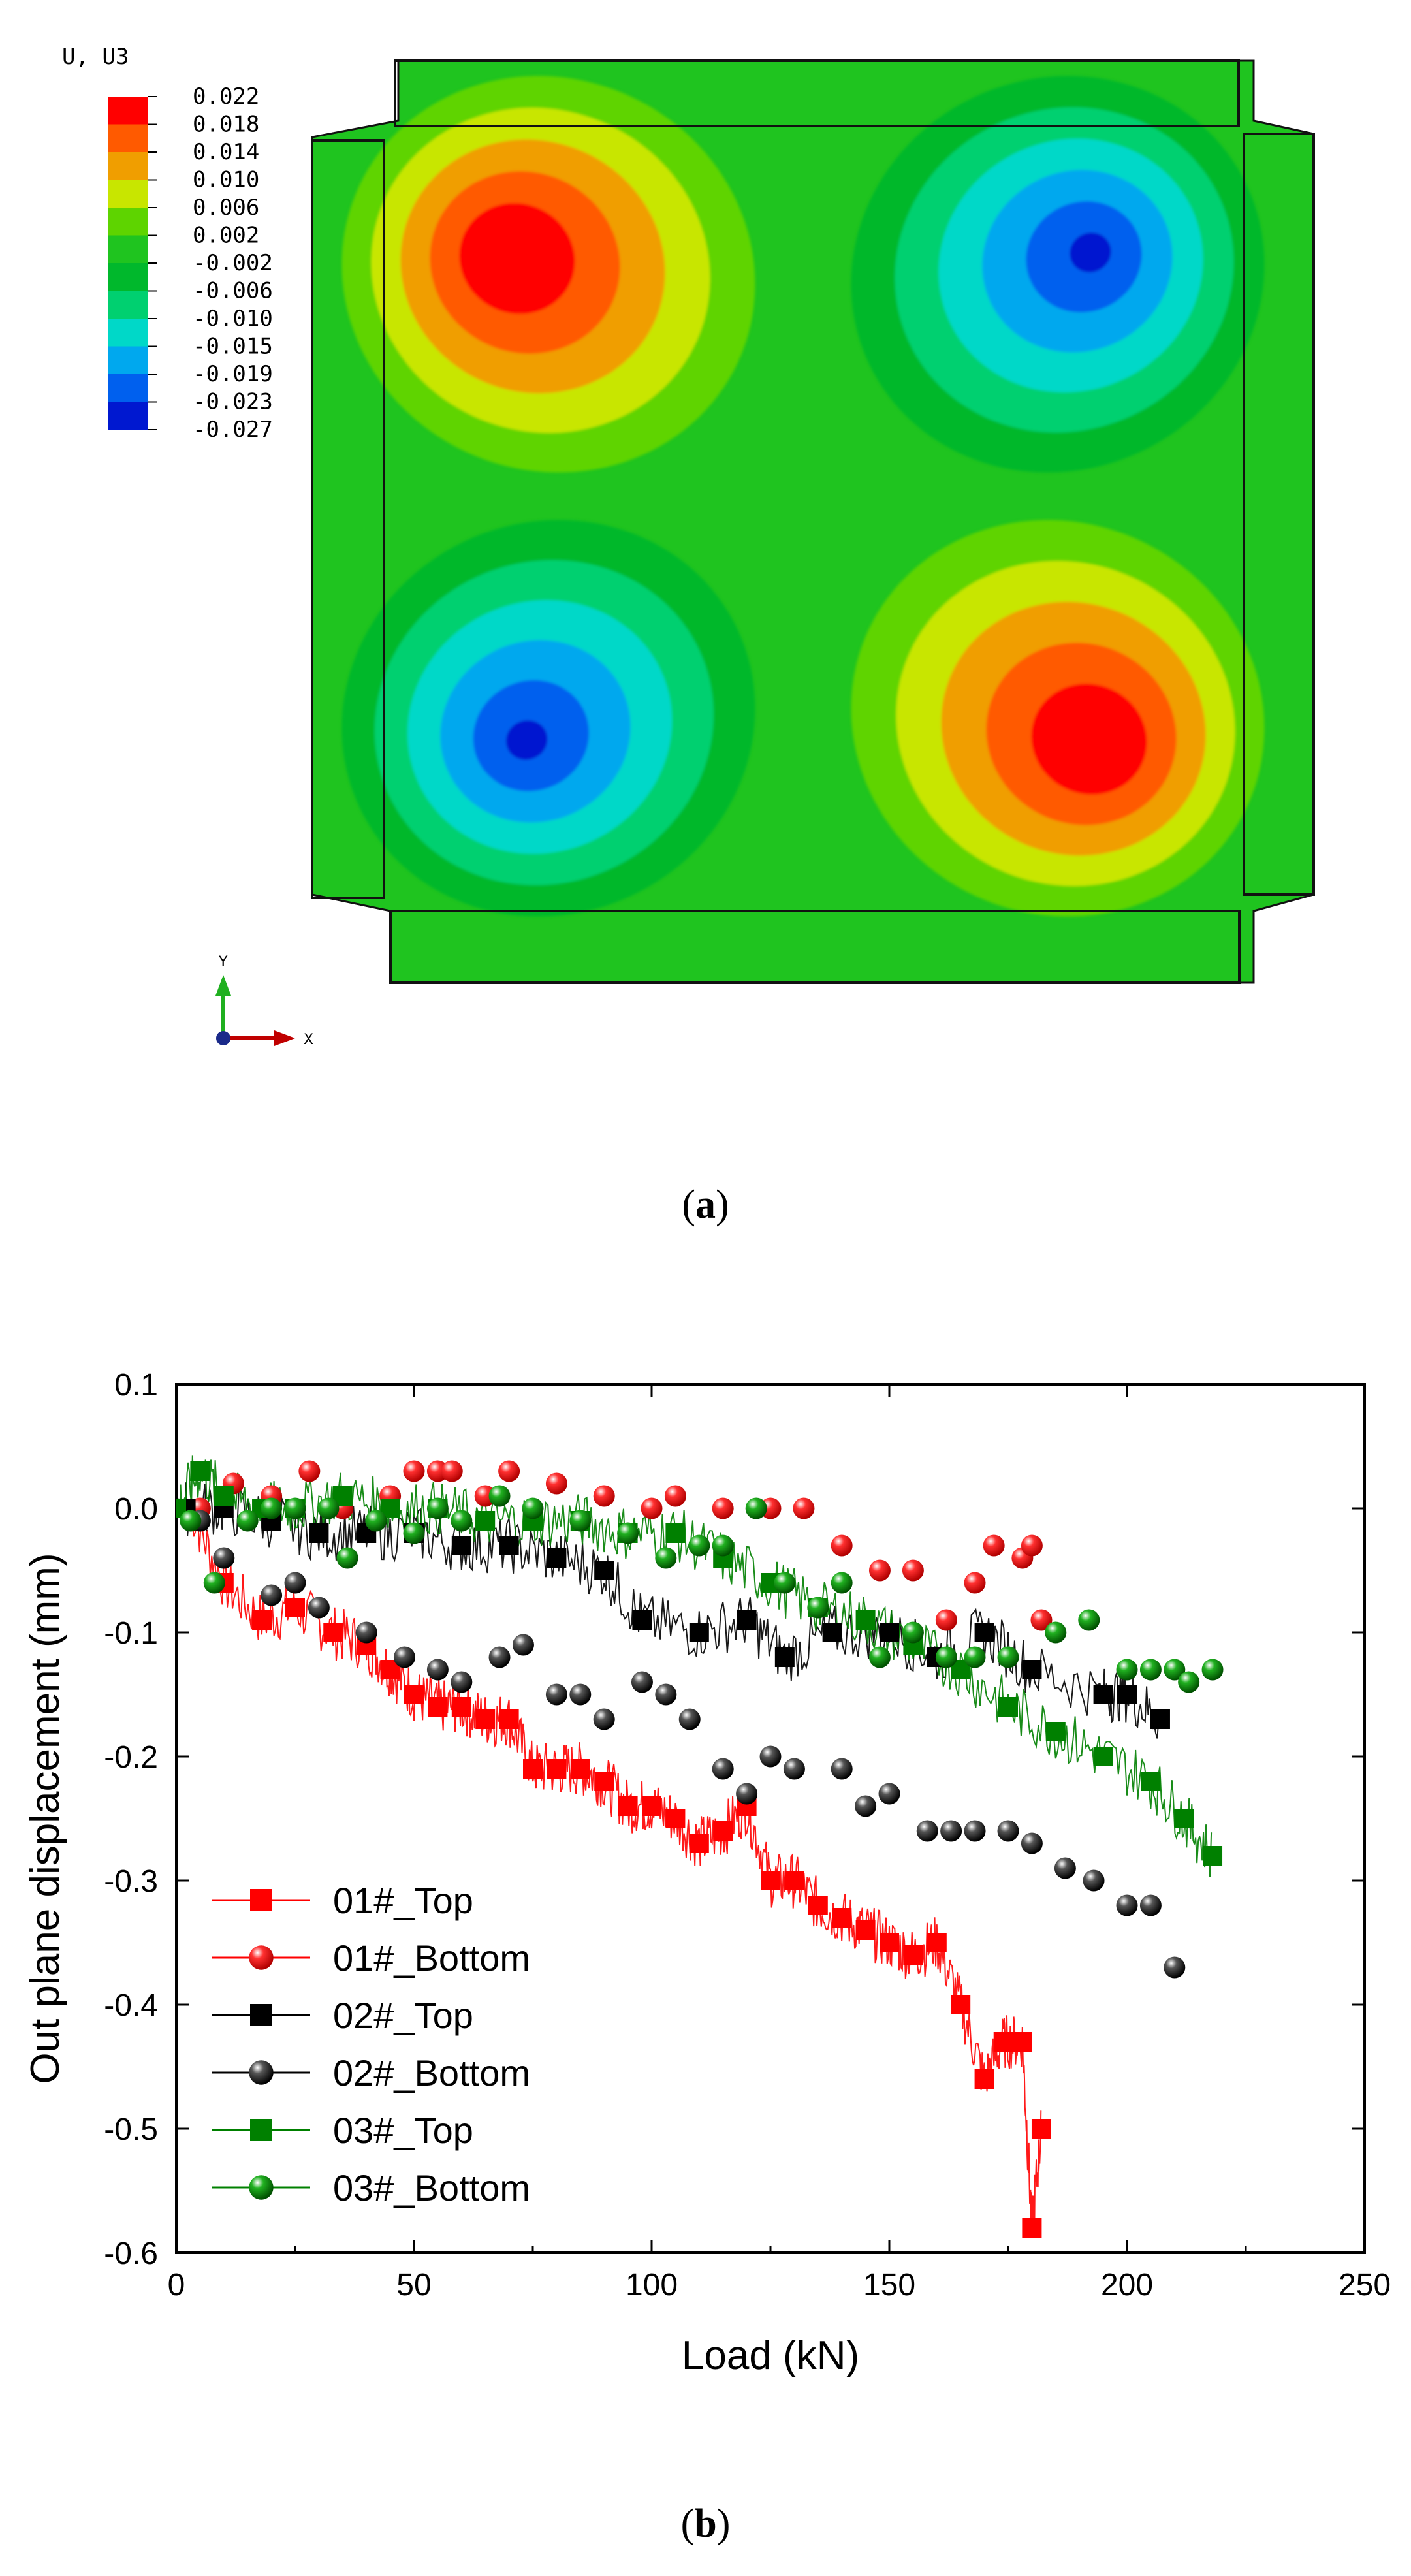  Describe the element at coordinates (403, 2015) in the screenshot. I see `legend-label: 02#_Top` at that location.